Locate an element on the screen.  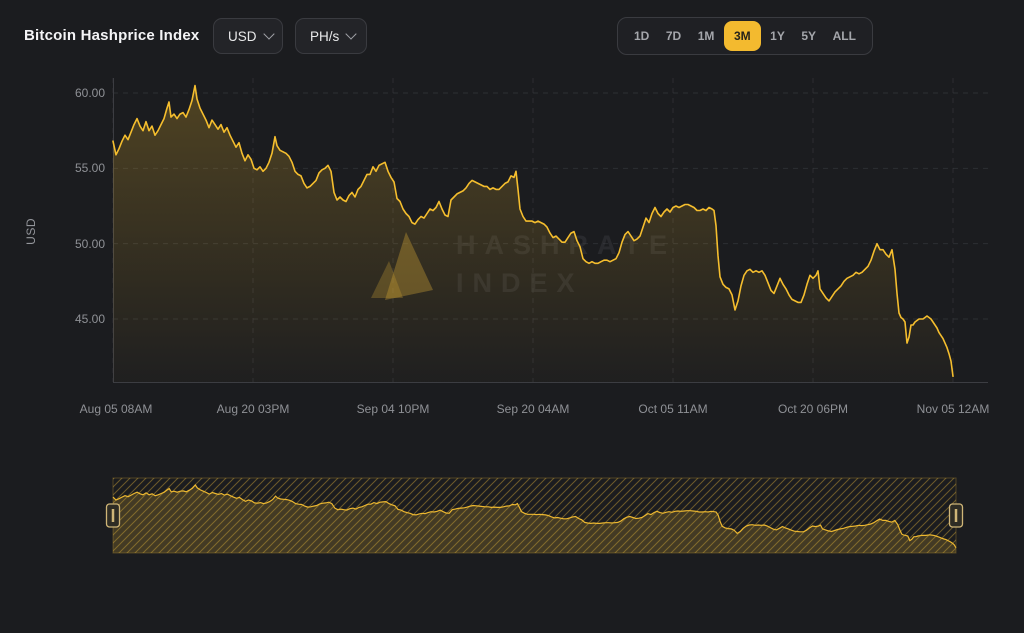
y-tick-label: 50.00 is located at coordinates (89, 243).